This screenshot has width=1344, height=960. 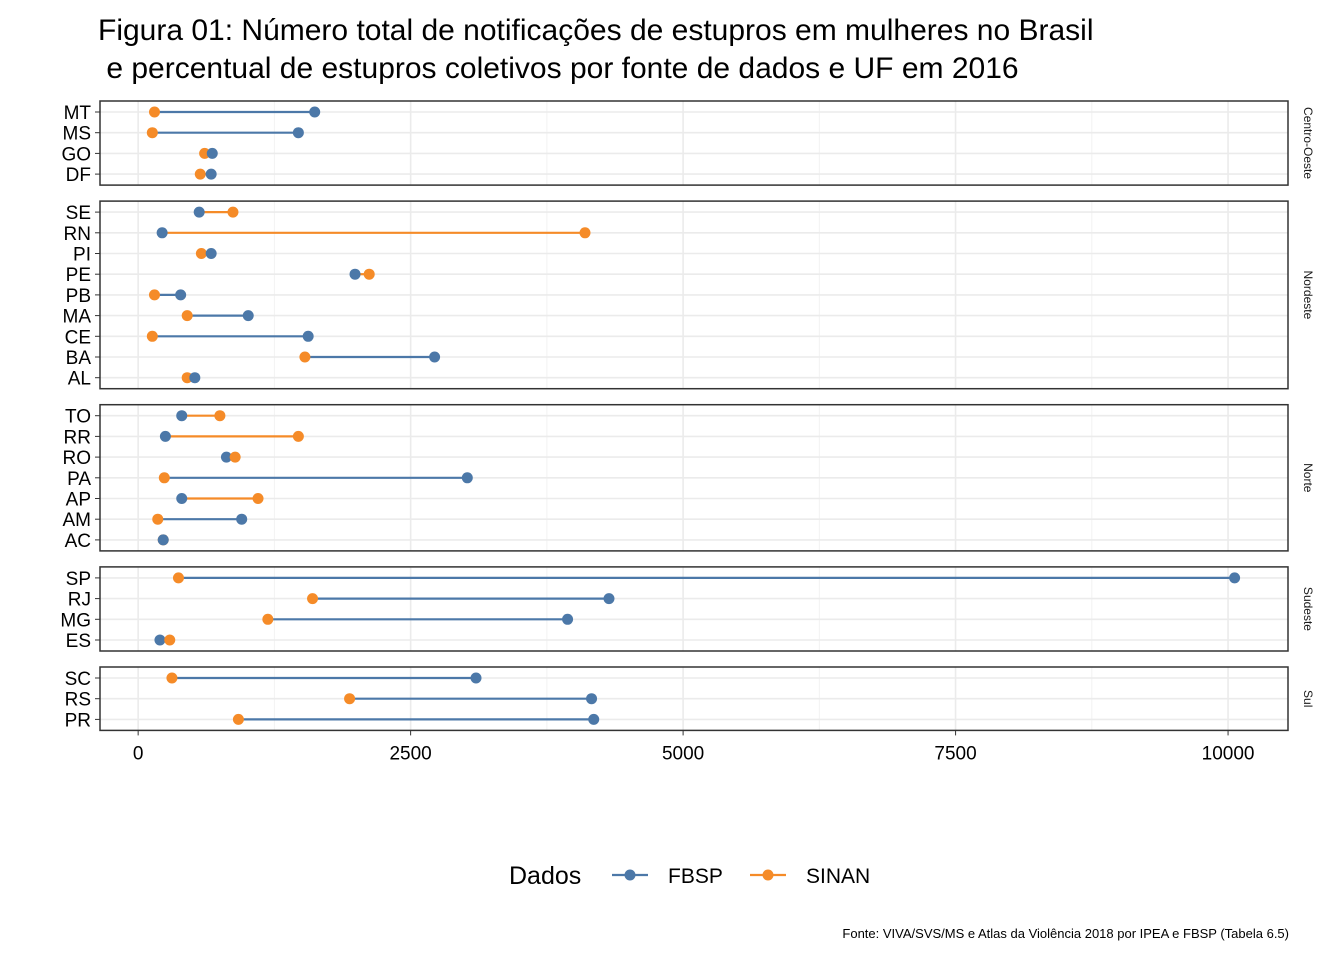 I want to click on y-tick-label: SP, so click(x=78, y=579).